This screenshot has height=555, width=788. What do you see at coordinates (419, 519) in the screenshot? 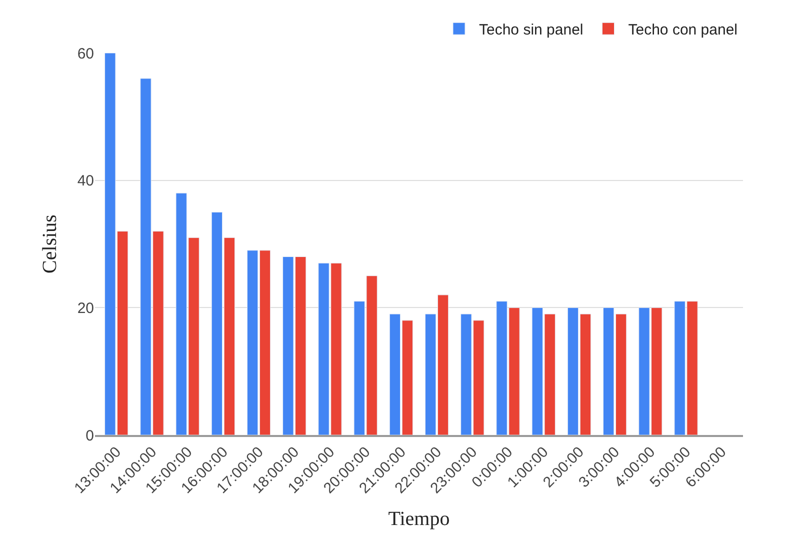
I see `x-axis-title: Tiempo` at bounding box center [419, 519].